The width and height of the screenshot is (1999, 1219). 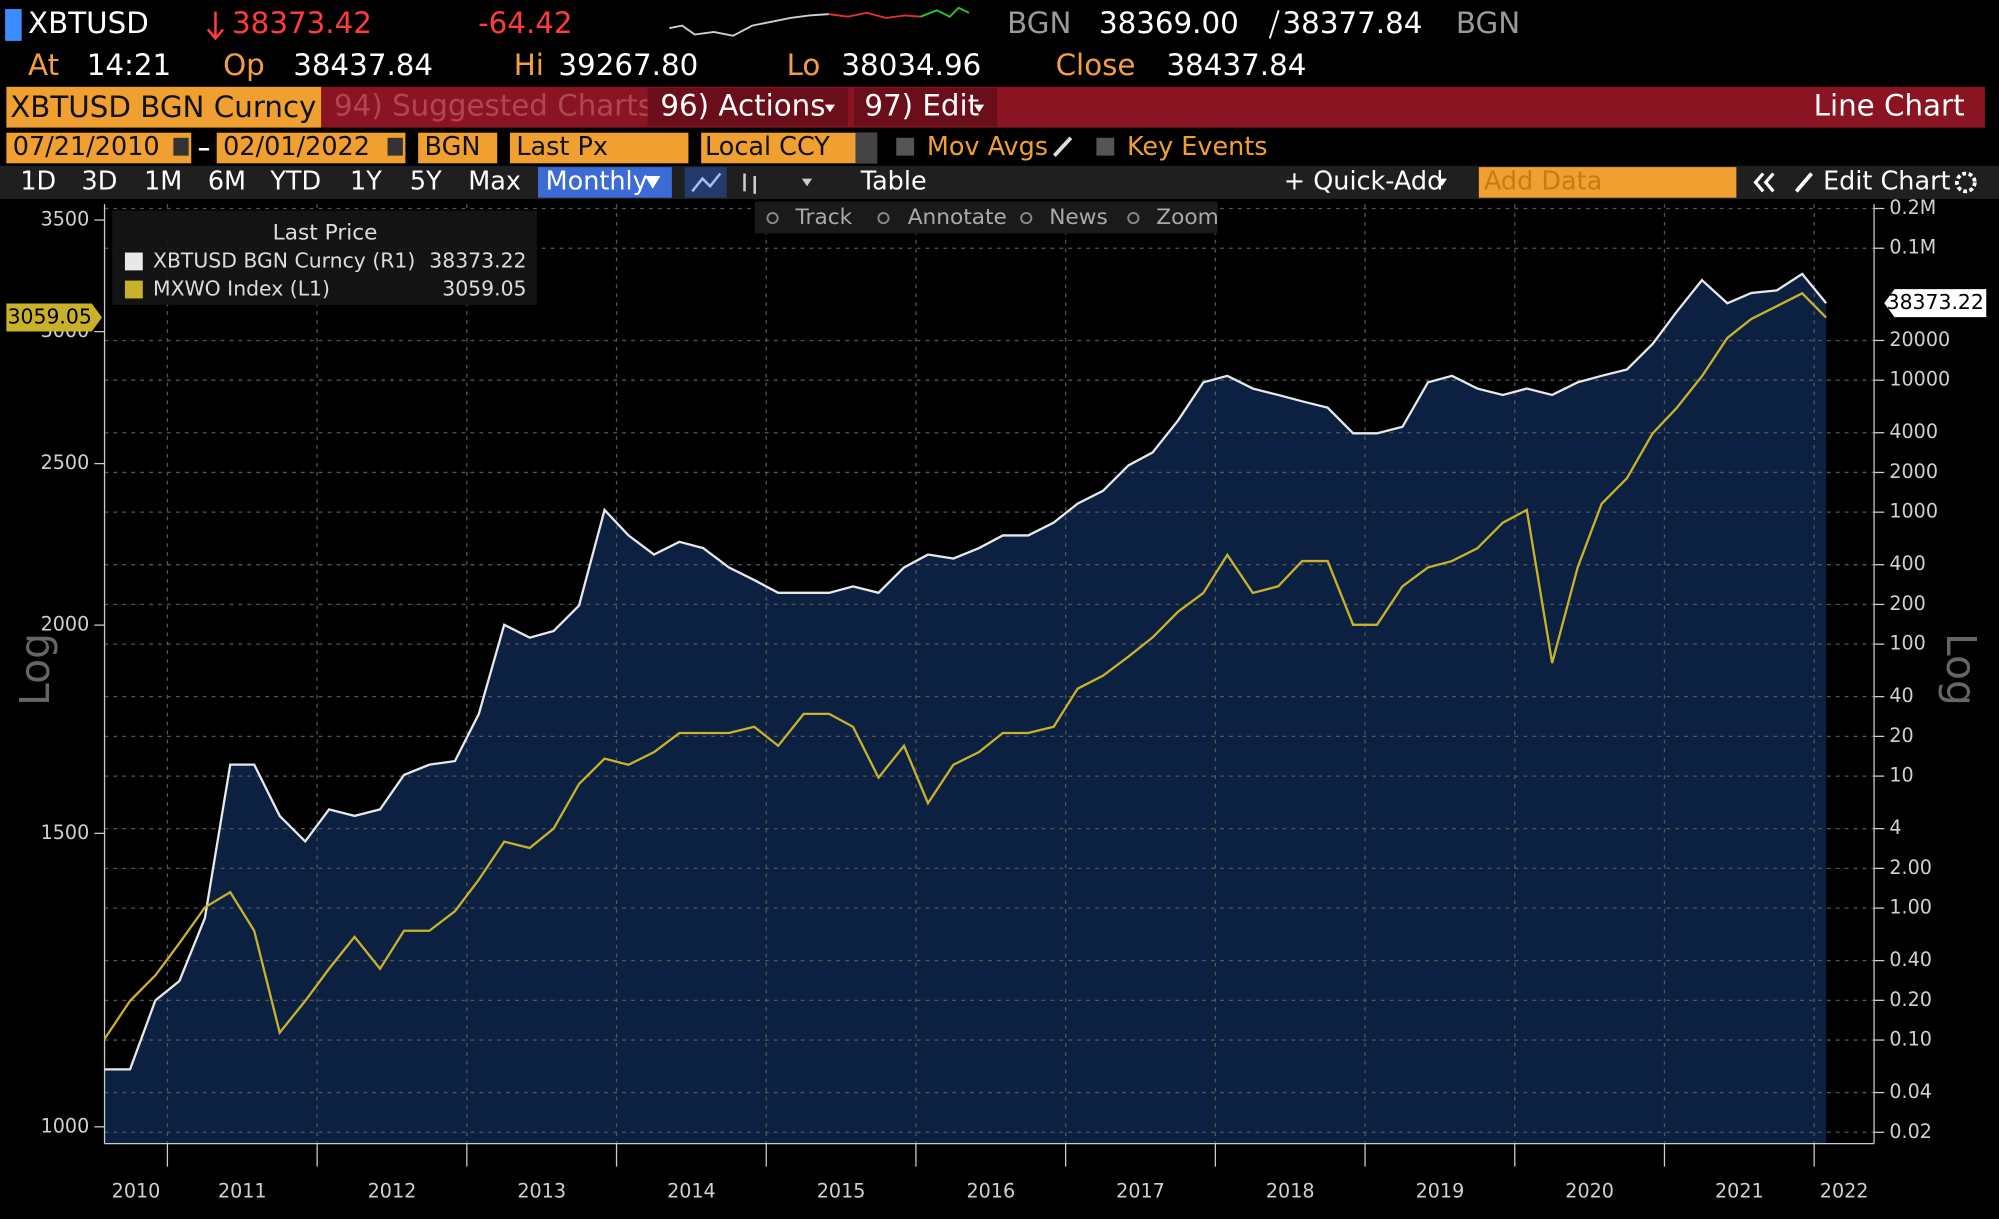 I want to click on x-tick-label: 2022, so click(x=1844, y=1191).